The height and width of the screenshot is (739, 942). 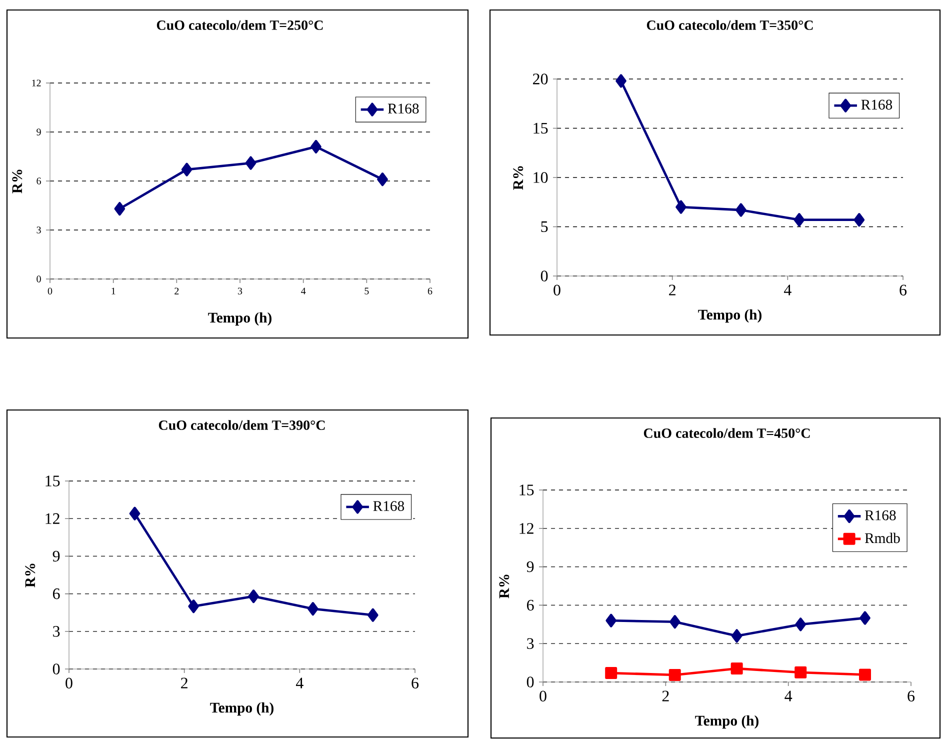 What do you see at coordinates (540, 79) in the screenshot?
I see `y-tick-label: 20` at bounding box center [540, 79].